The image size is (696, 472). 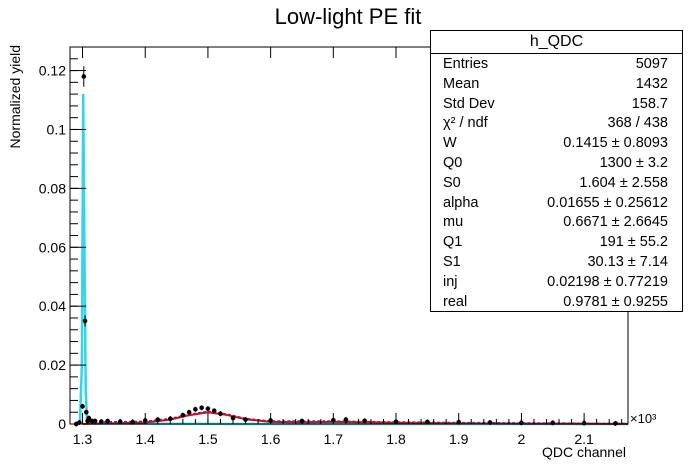 What do you see at coordinates (623, 182) in the screenshot?
I see `stats-value: 1.604 ± 2.558` at bounding box center [623, 182].